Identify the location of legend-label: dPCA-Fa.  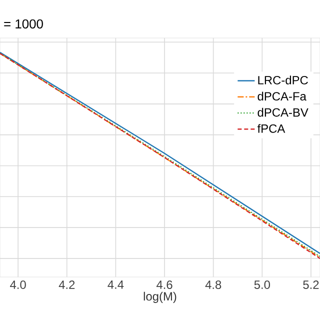
(282, 96).